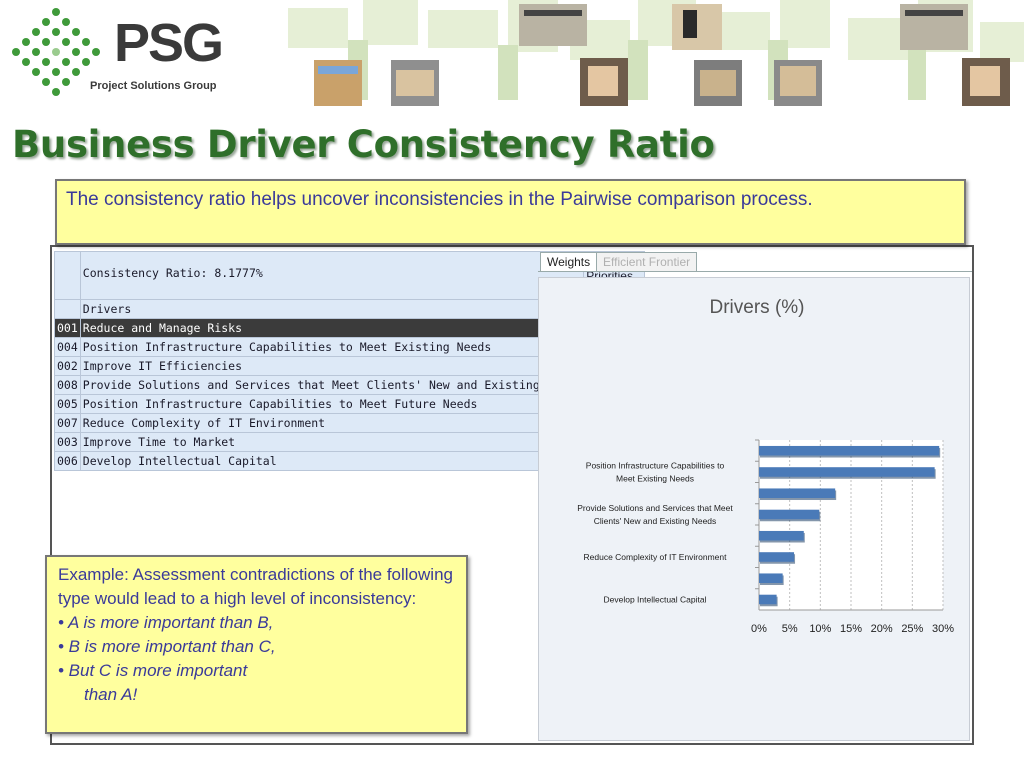 Image resolution: width=1024 pixels, height=768 pixels. I want to click on driver-id: 005, so click(67, 404).